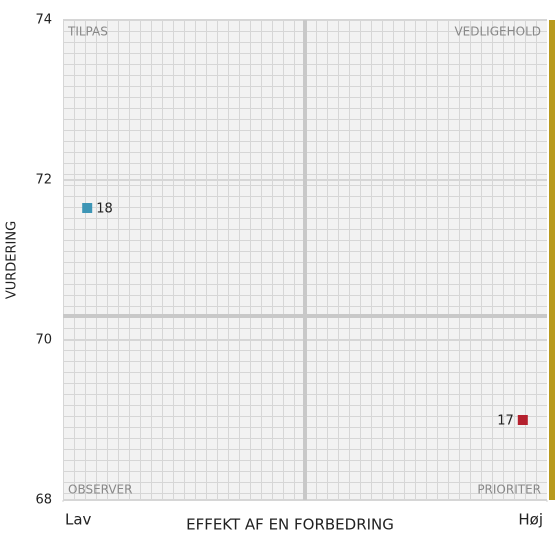  I want to click on y-tick-label: 72, so click(43, 180).